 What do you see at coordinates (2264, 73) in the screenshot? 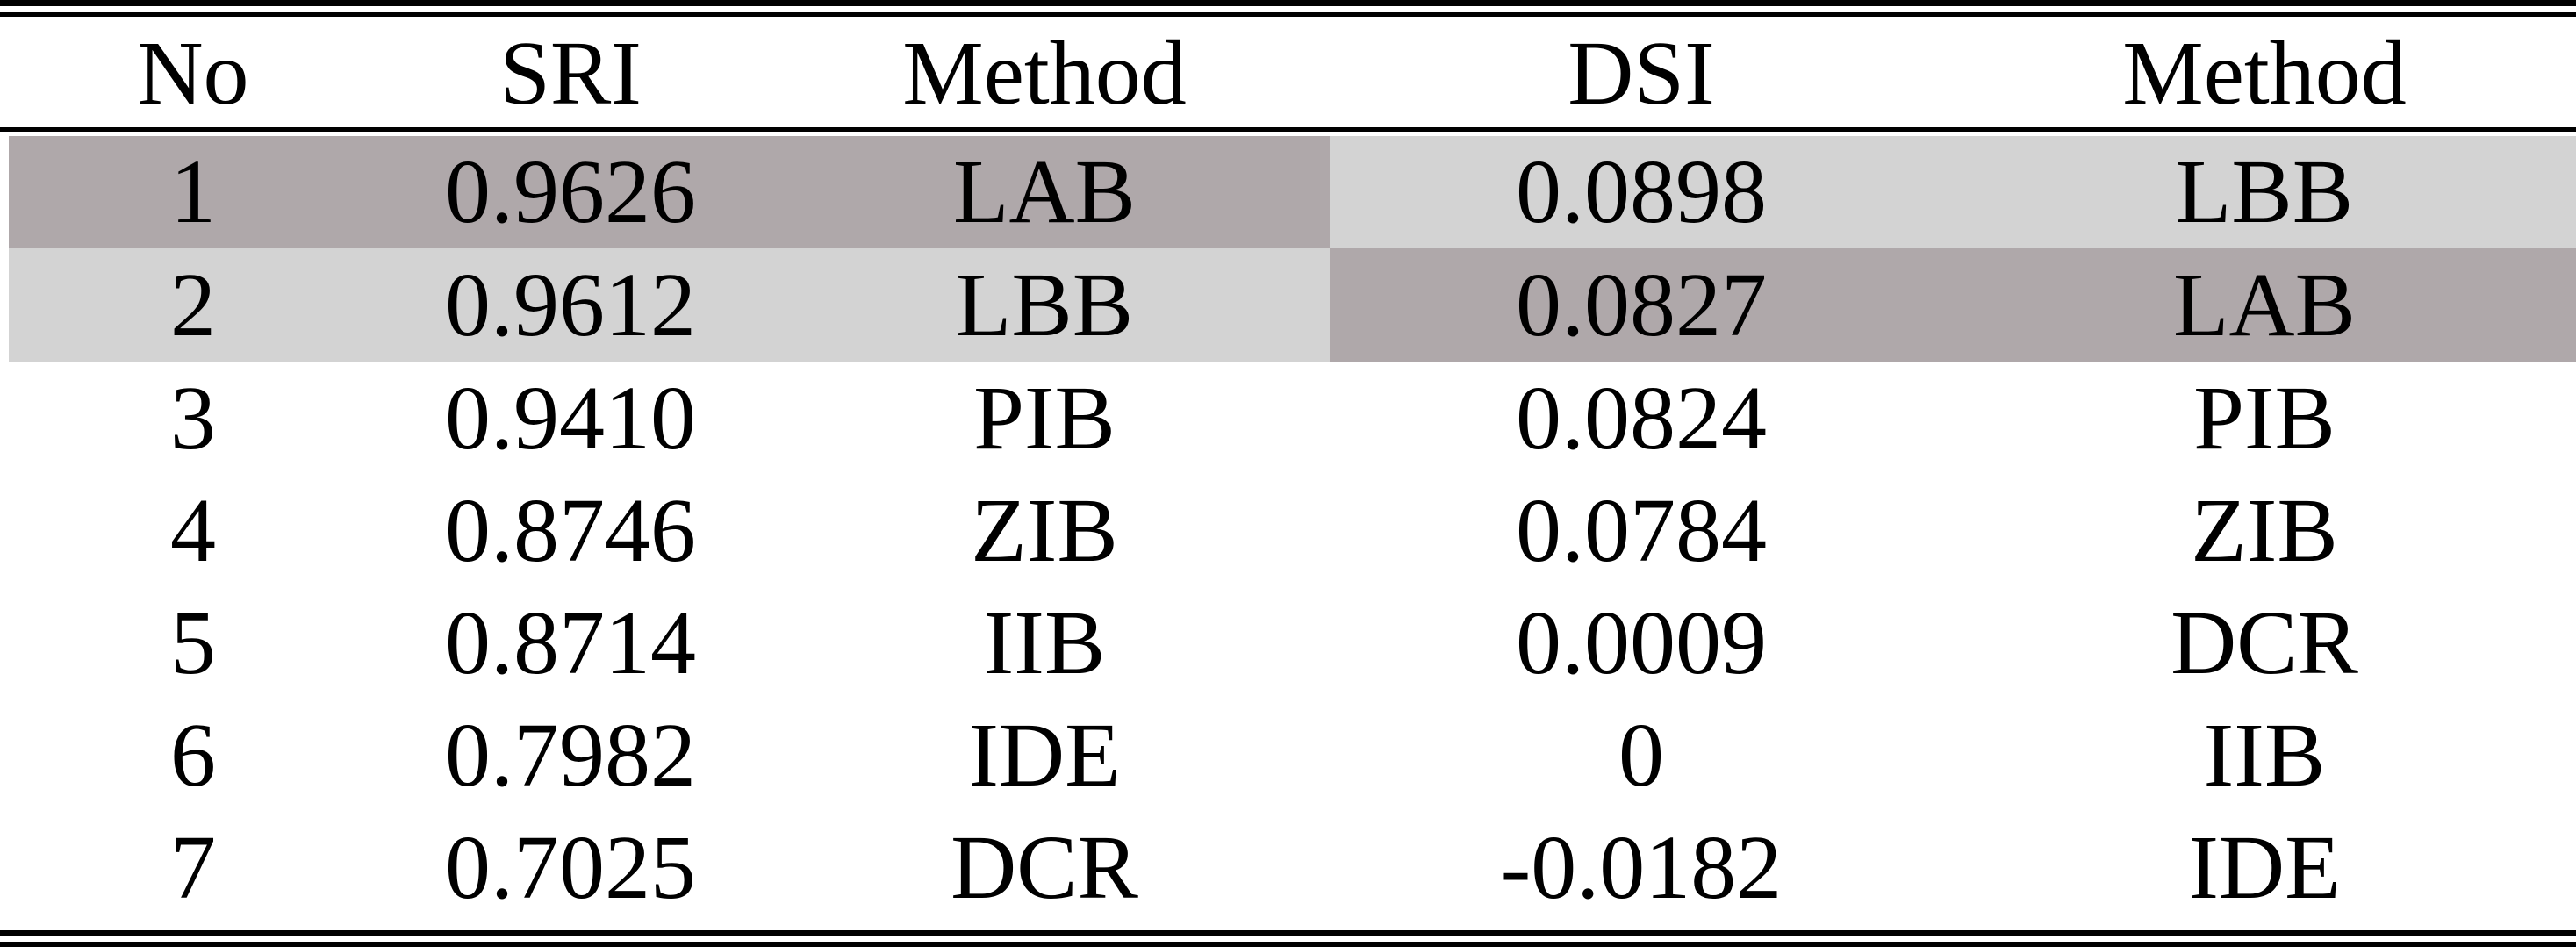
I see `header-method-dsi: Method` at bounding box center [2264, 73].